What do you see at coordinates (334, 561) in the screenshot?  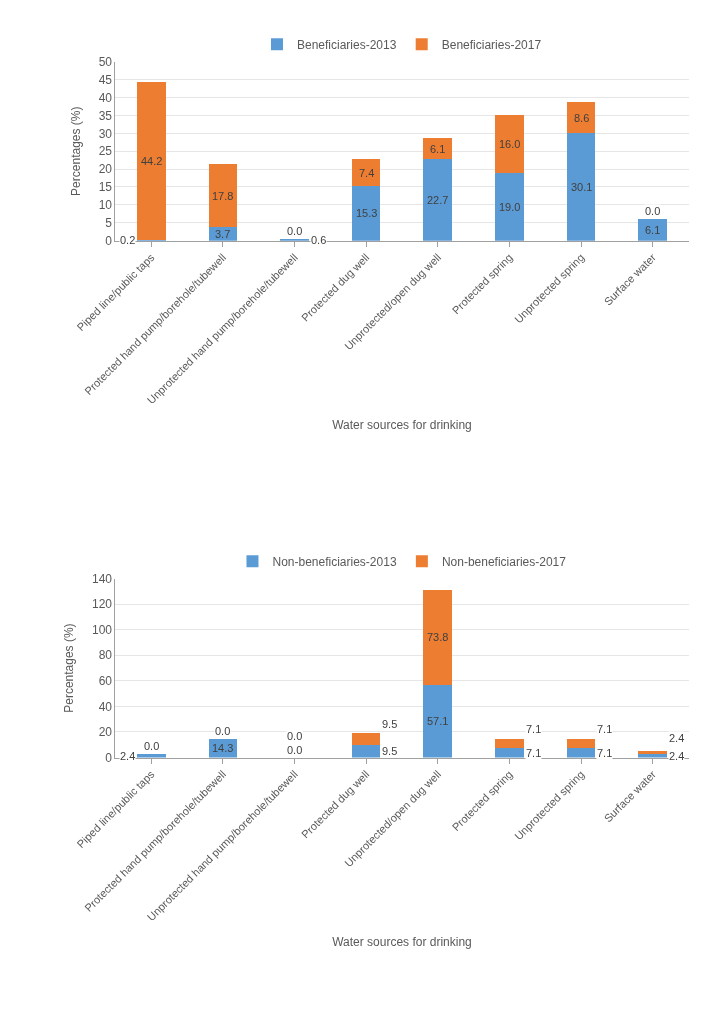 I see `legend-label: Non-beneficiaries-2013` at bounding box center [334, 561].